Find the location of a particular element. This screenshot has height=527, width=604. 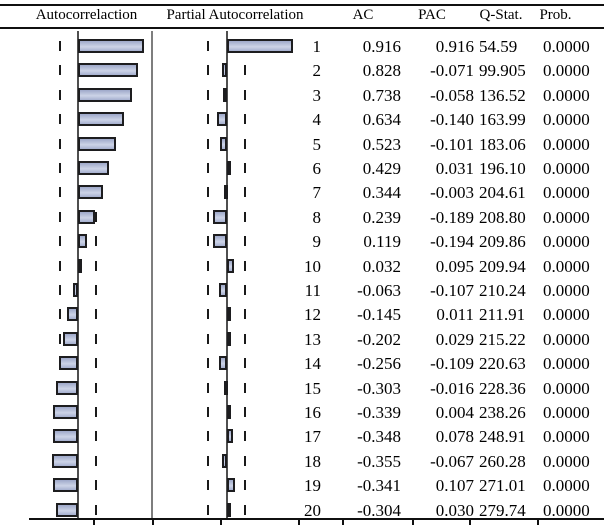

pac-cell: -0.071 is located at coordinates (452, 70).